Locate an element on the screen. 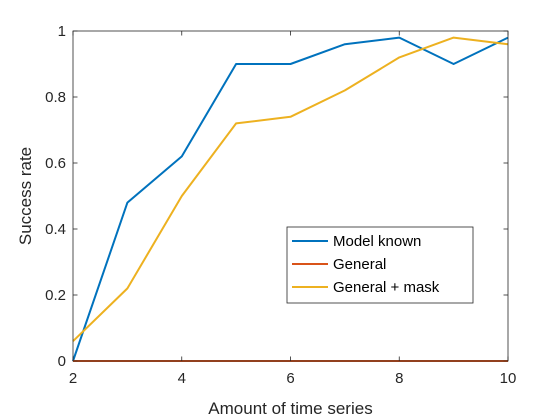 This screenshot has height=420, width=560. y-tick-label: 1 is located at coordinates (62, 31).